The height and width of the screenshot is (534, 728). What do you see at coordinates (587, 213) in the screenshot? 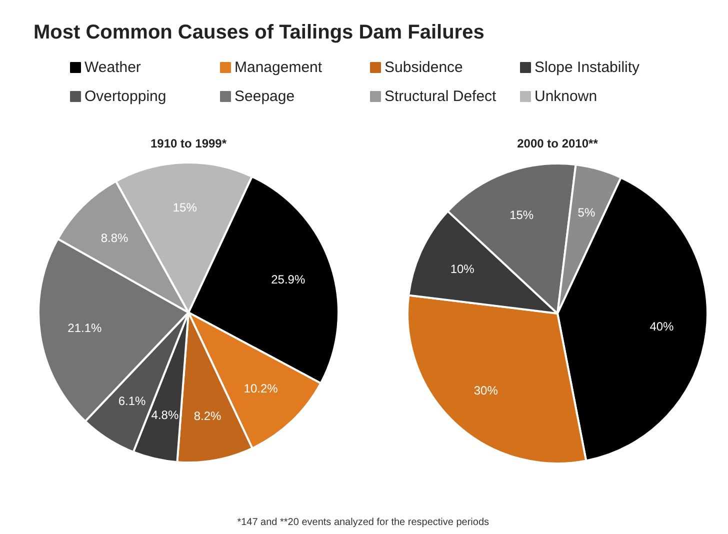
I see `data-label: 5%` at bounding box center [587, 213].